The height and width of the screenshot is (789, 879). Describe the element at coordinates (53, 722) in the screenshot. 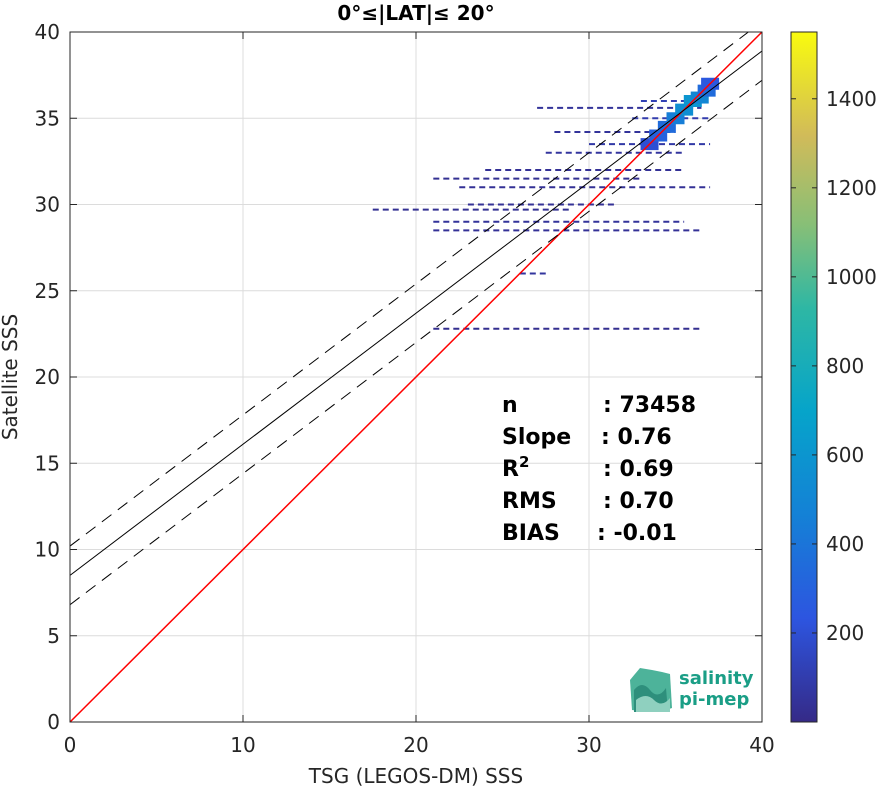

I see `y-tick-label: 0` at that location.